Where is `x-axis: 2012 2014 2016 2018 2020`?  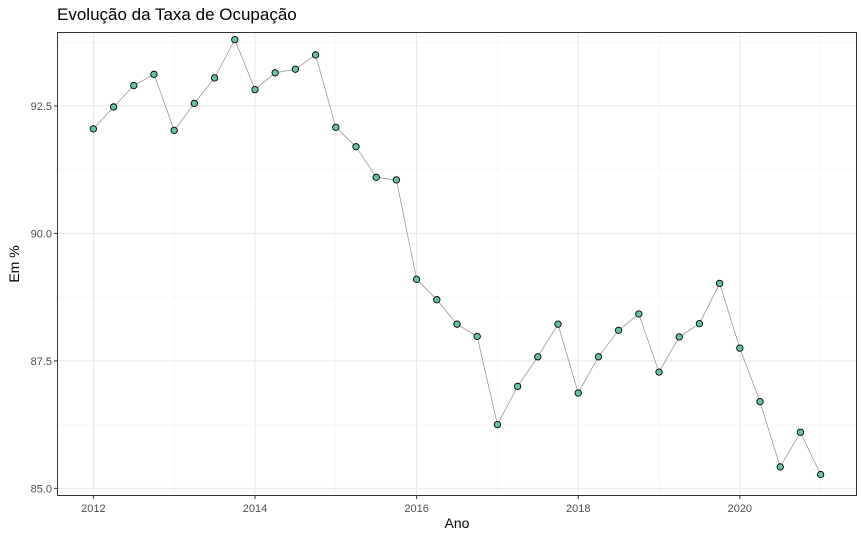 x-axis: 2012 2014 2016 2018 2020 is located at coordinates (416, 505).